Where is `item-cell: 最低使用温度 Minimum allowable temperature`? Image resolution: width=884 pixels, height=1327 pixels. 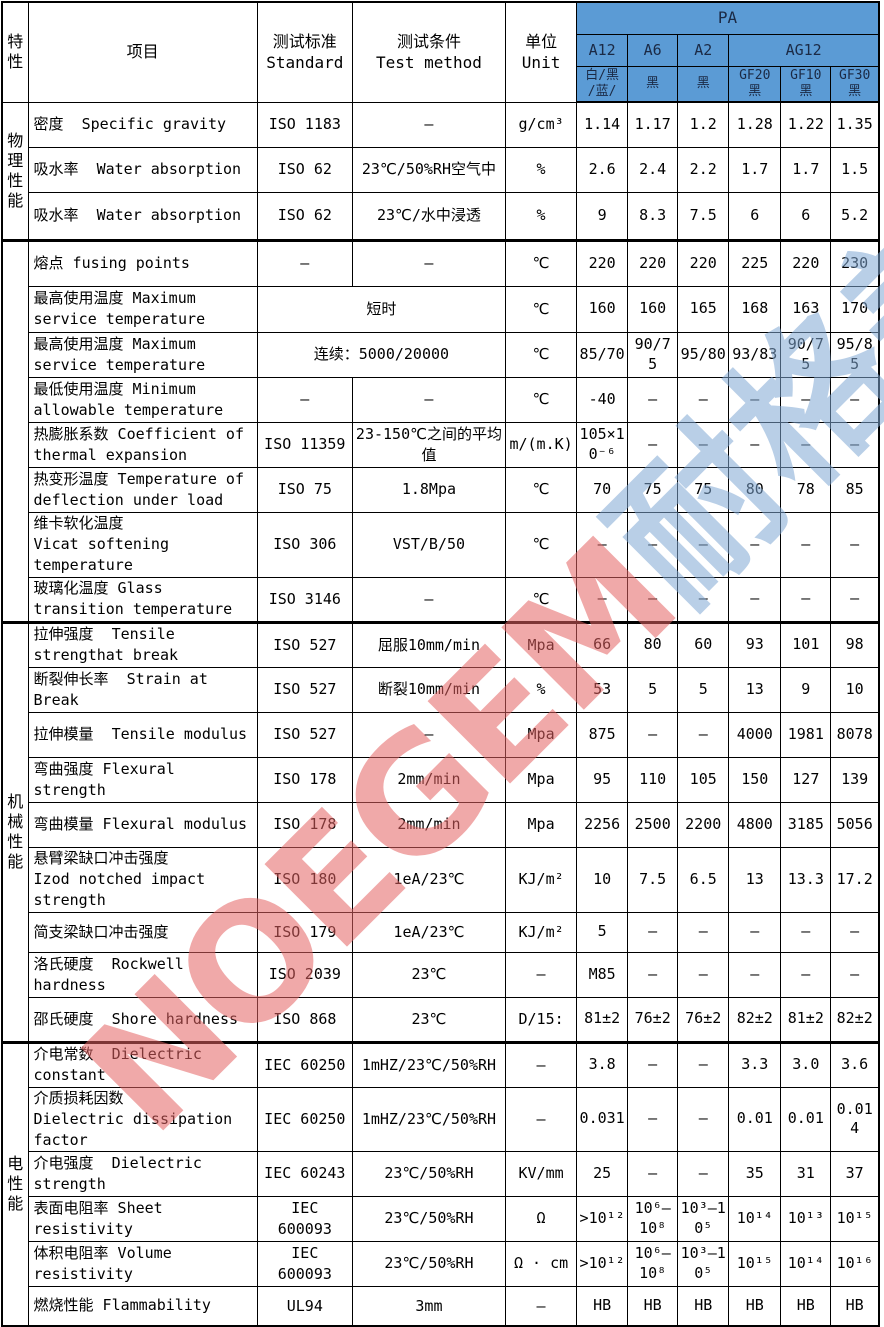 item-cell: 最低使用温度 Minimum allowable temperature is located at coordinates (142, 399).